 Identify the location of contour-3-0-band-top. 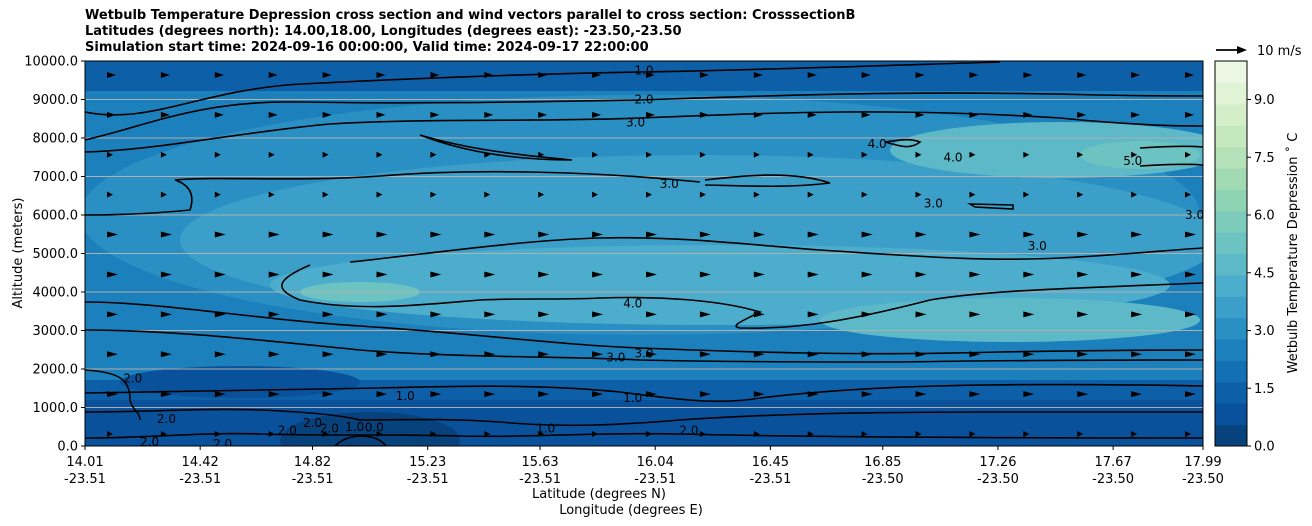
(776, 249).